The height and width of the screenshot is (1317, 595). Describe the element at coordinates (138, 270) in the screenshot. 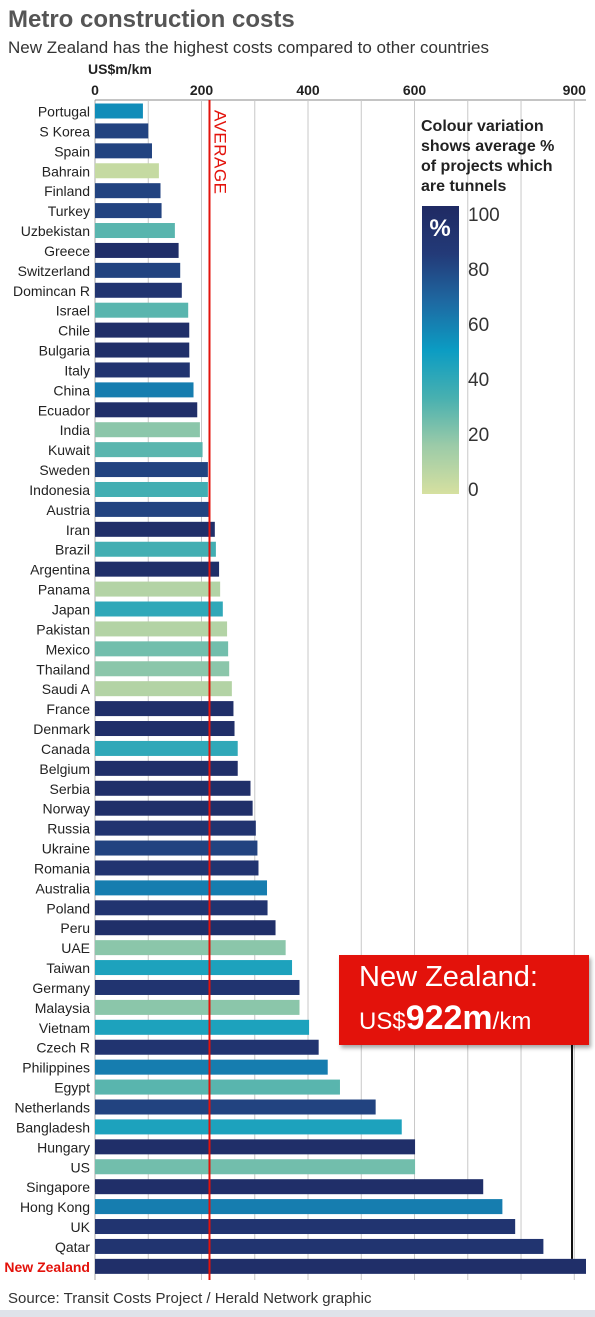

I see `bar-switzerland` at that location.